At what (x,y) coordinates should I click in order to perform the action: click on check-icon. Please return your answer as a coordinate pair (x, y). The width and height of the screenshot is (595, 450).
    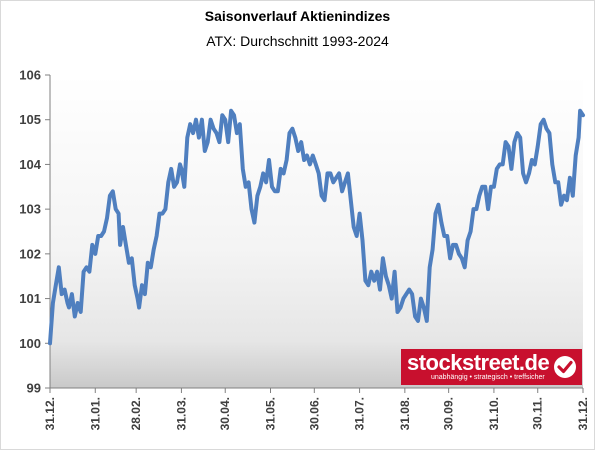
    Looking at the image, I should click on (565, 367).